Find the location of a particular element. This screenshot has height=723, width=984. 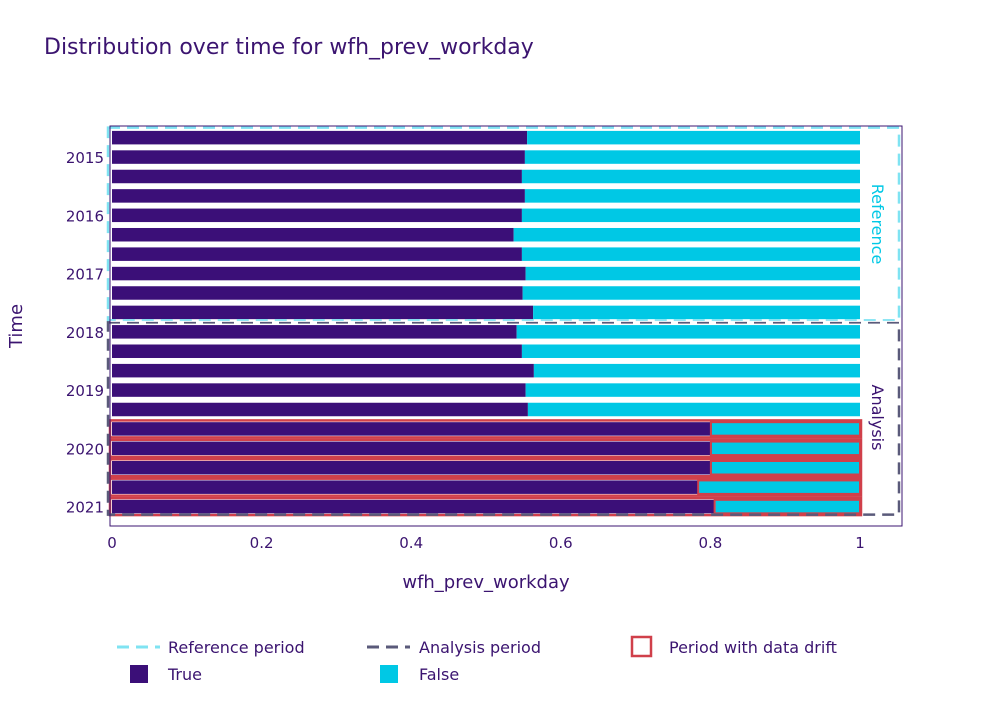

y-tick-label: 2015 is located at coordinates (85, 158).